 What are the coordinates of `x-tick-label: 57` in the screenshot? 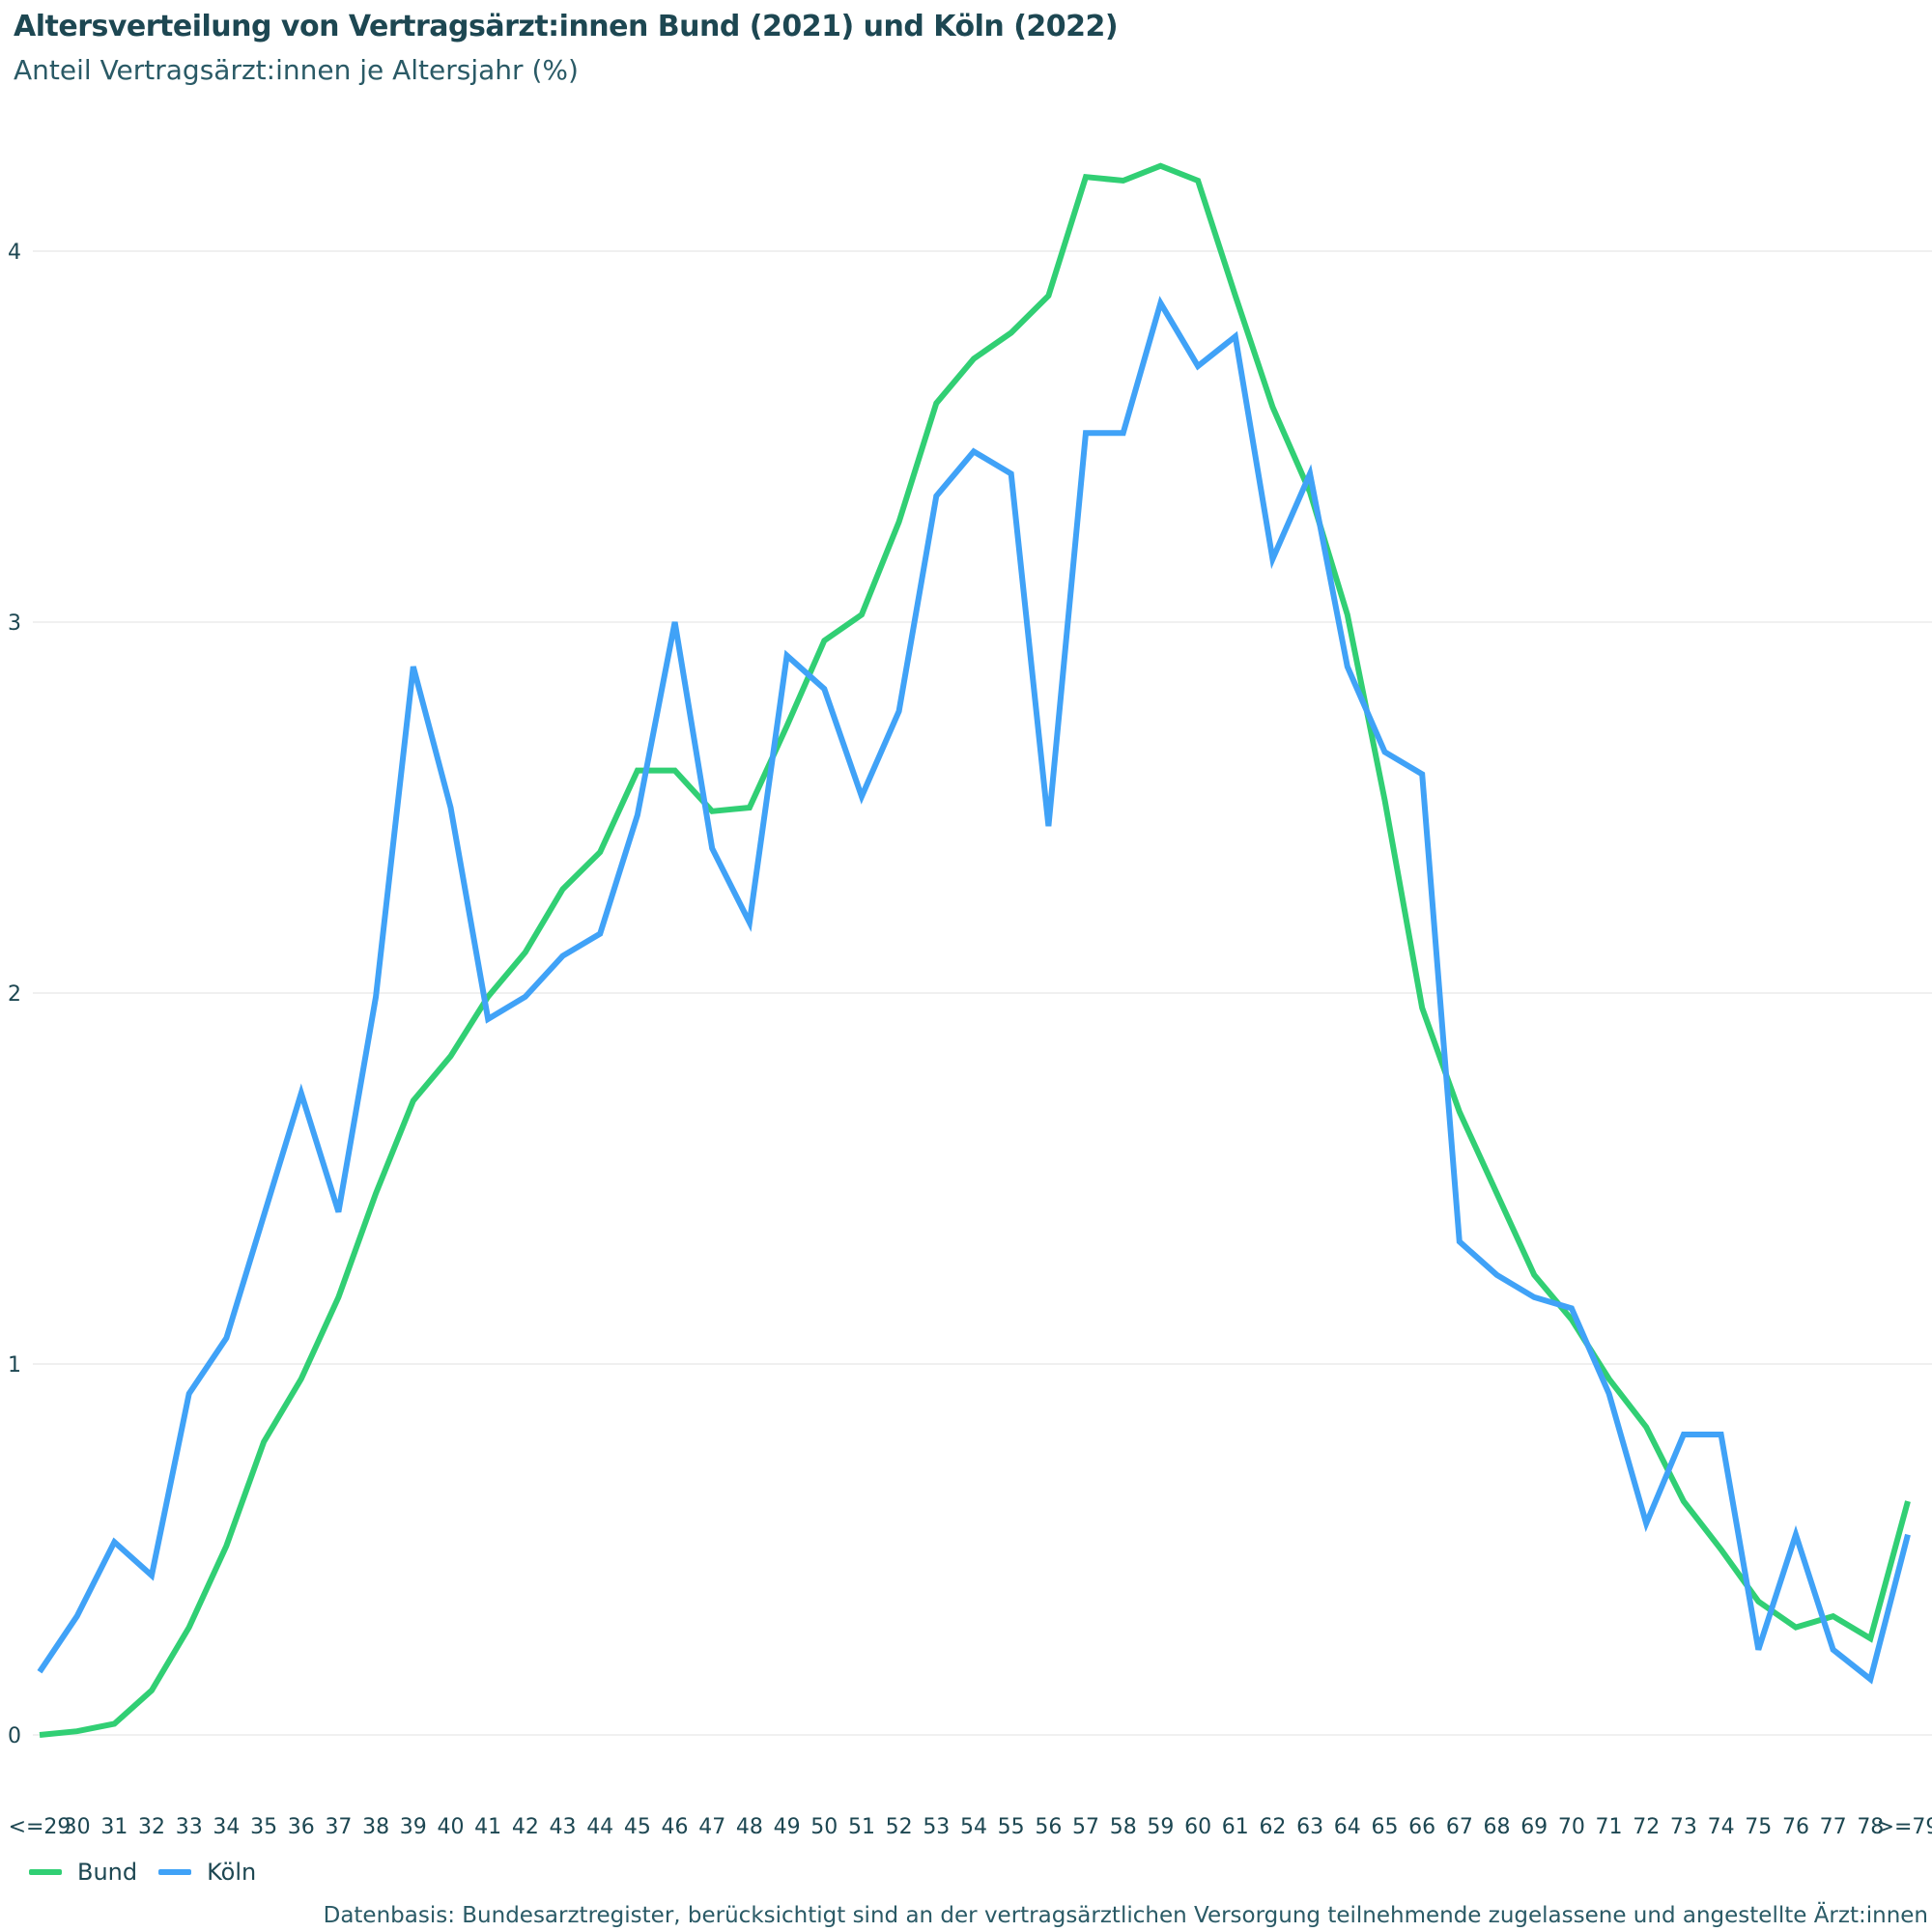 It's located at (1085, 1827).